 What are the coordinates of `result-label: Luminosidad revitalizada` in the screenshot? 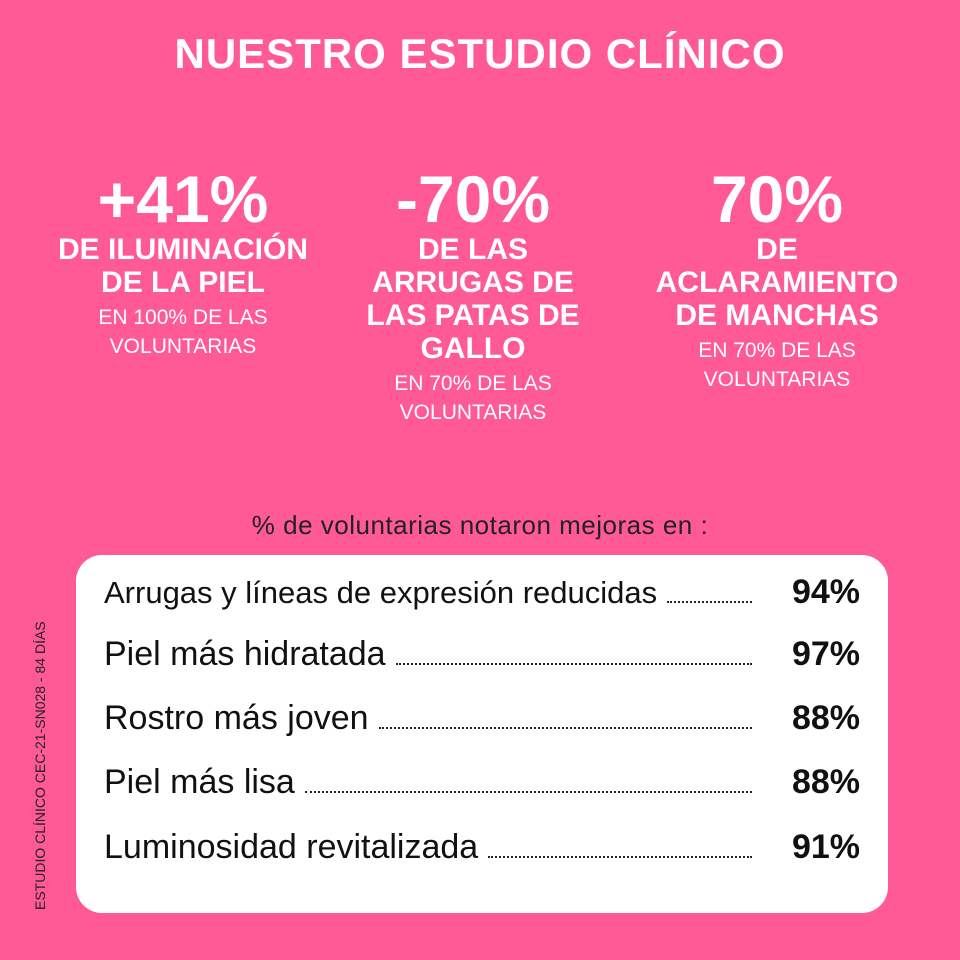 It's located at (291, 847).